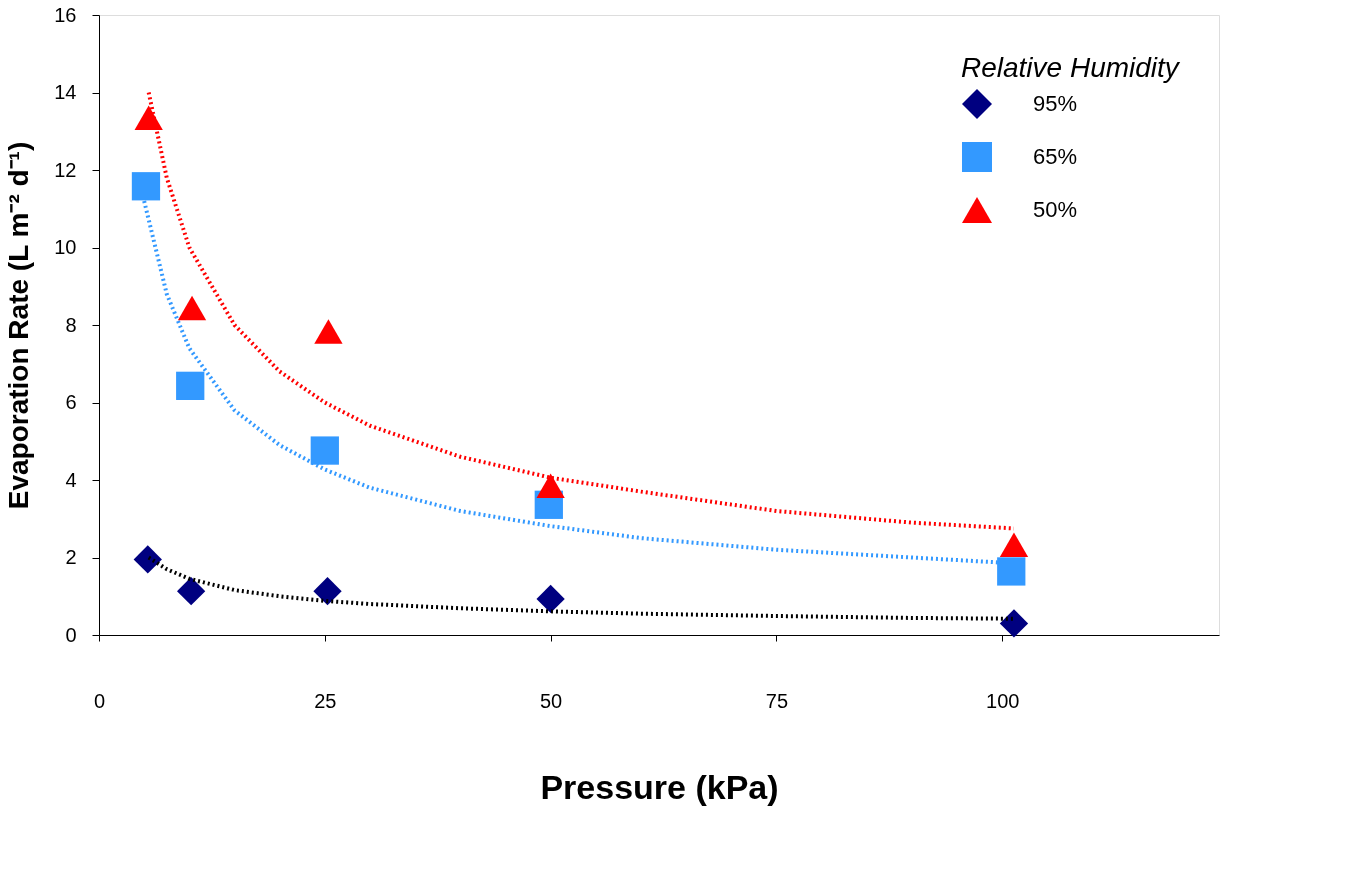 Image resolution: width=1363 pixels, height=889 pixels. I want to click on x-axis-title: Pressure (kPa), so click(659, 786).